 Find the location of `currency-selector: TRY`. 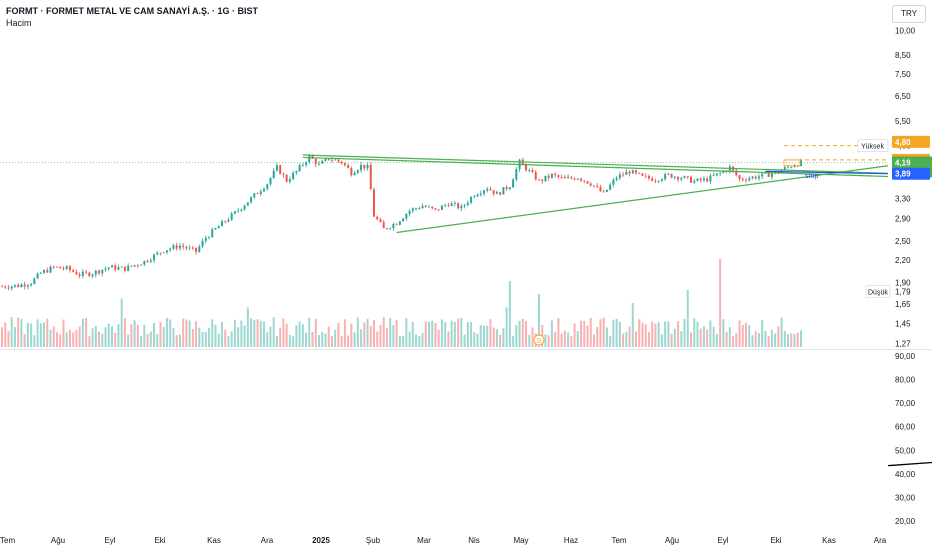

currency-selector: TRY is located at coordinates (909, 14).